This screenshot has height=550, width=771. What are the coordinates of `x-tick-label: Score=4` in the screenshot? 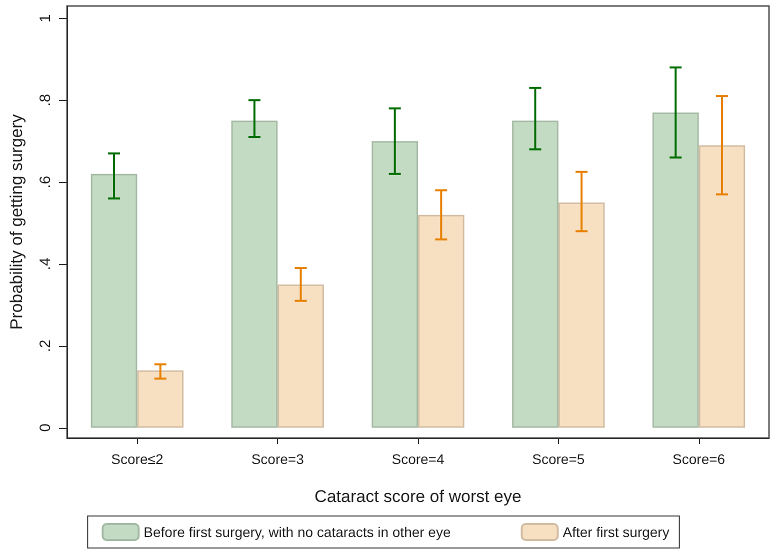 It's located at (418, 459).